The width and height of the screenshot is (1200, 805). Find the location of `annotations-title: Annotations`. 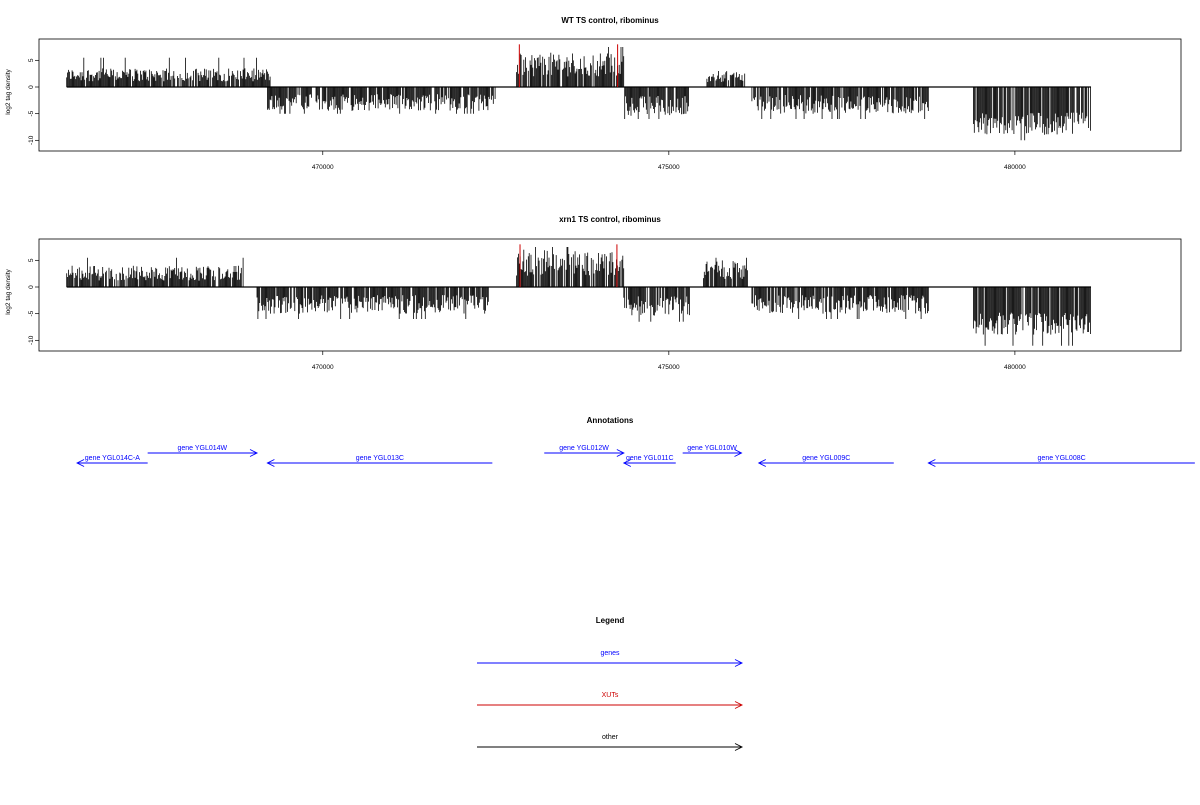

annotations-title: Annotations is located at coordinates (610, 420).